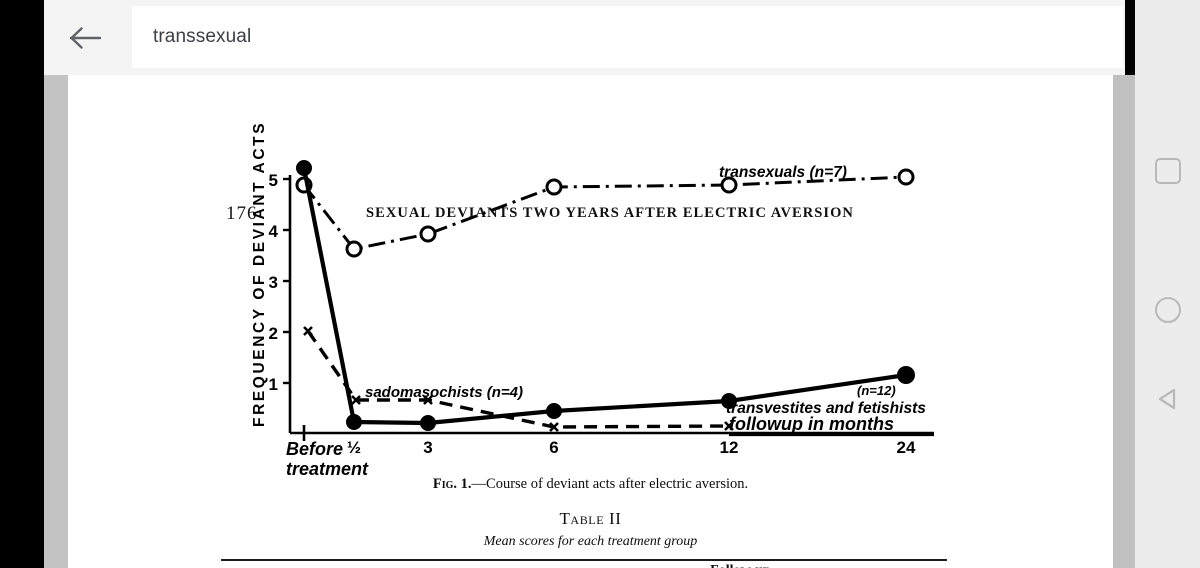 The height and width of the screenshot is (568, 1200). I want to click on square-recents-icon, so click(1167, 171).